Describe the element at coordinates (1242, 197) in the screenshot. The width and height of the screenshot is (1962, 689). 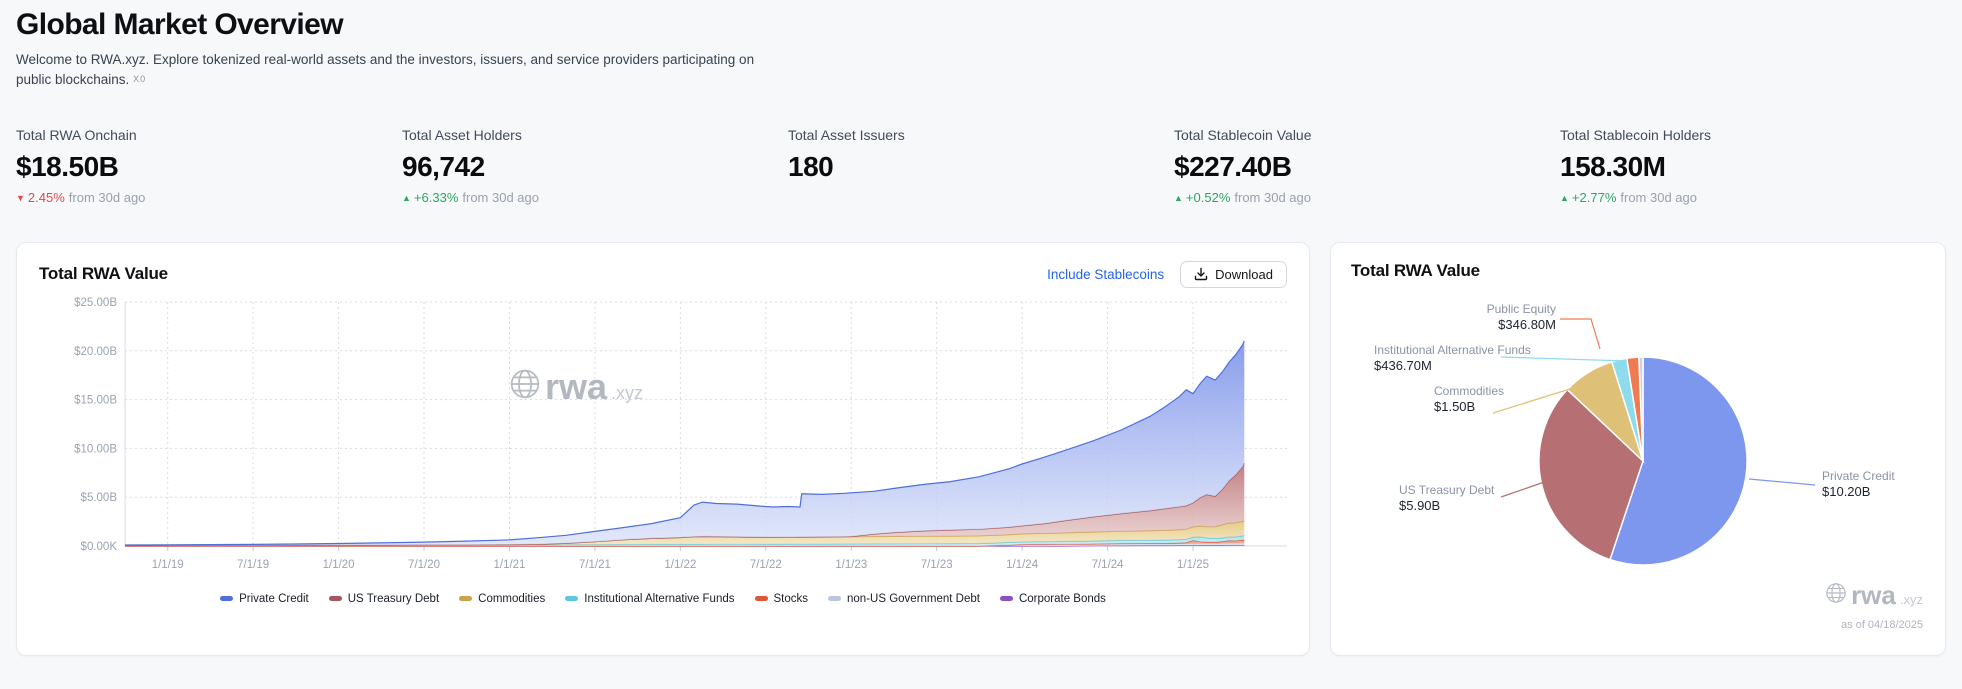
I see `stat-delta: ▲ +0.52% from 30d ago` at that location.